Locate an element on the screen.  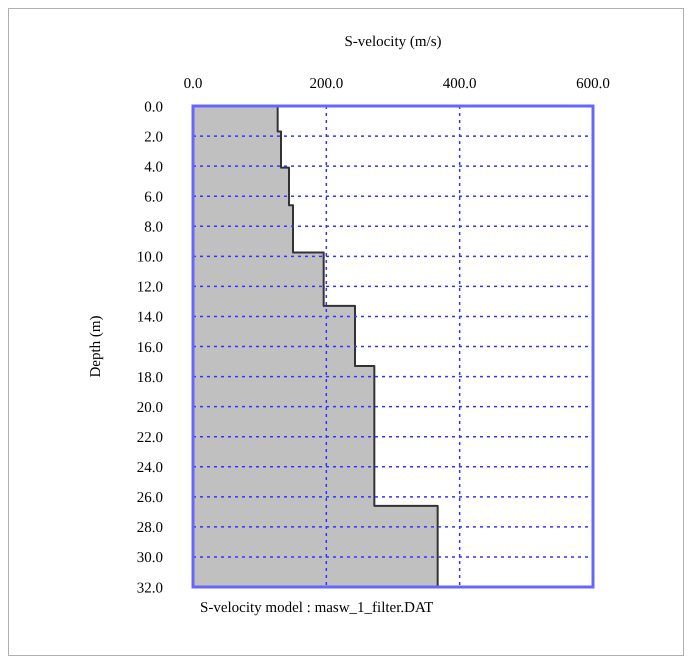
y-tick-label: 16.0 is located at coordinates (149, 348).